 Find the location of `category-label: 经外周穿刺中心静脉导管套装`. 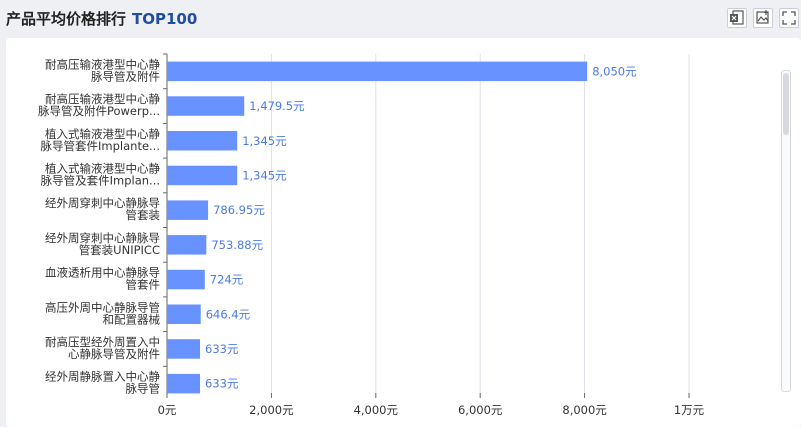

category-label: 经外周穿刺中心静脉导管套装 is located at coordinates (102, 209).